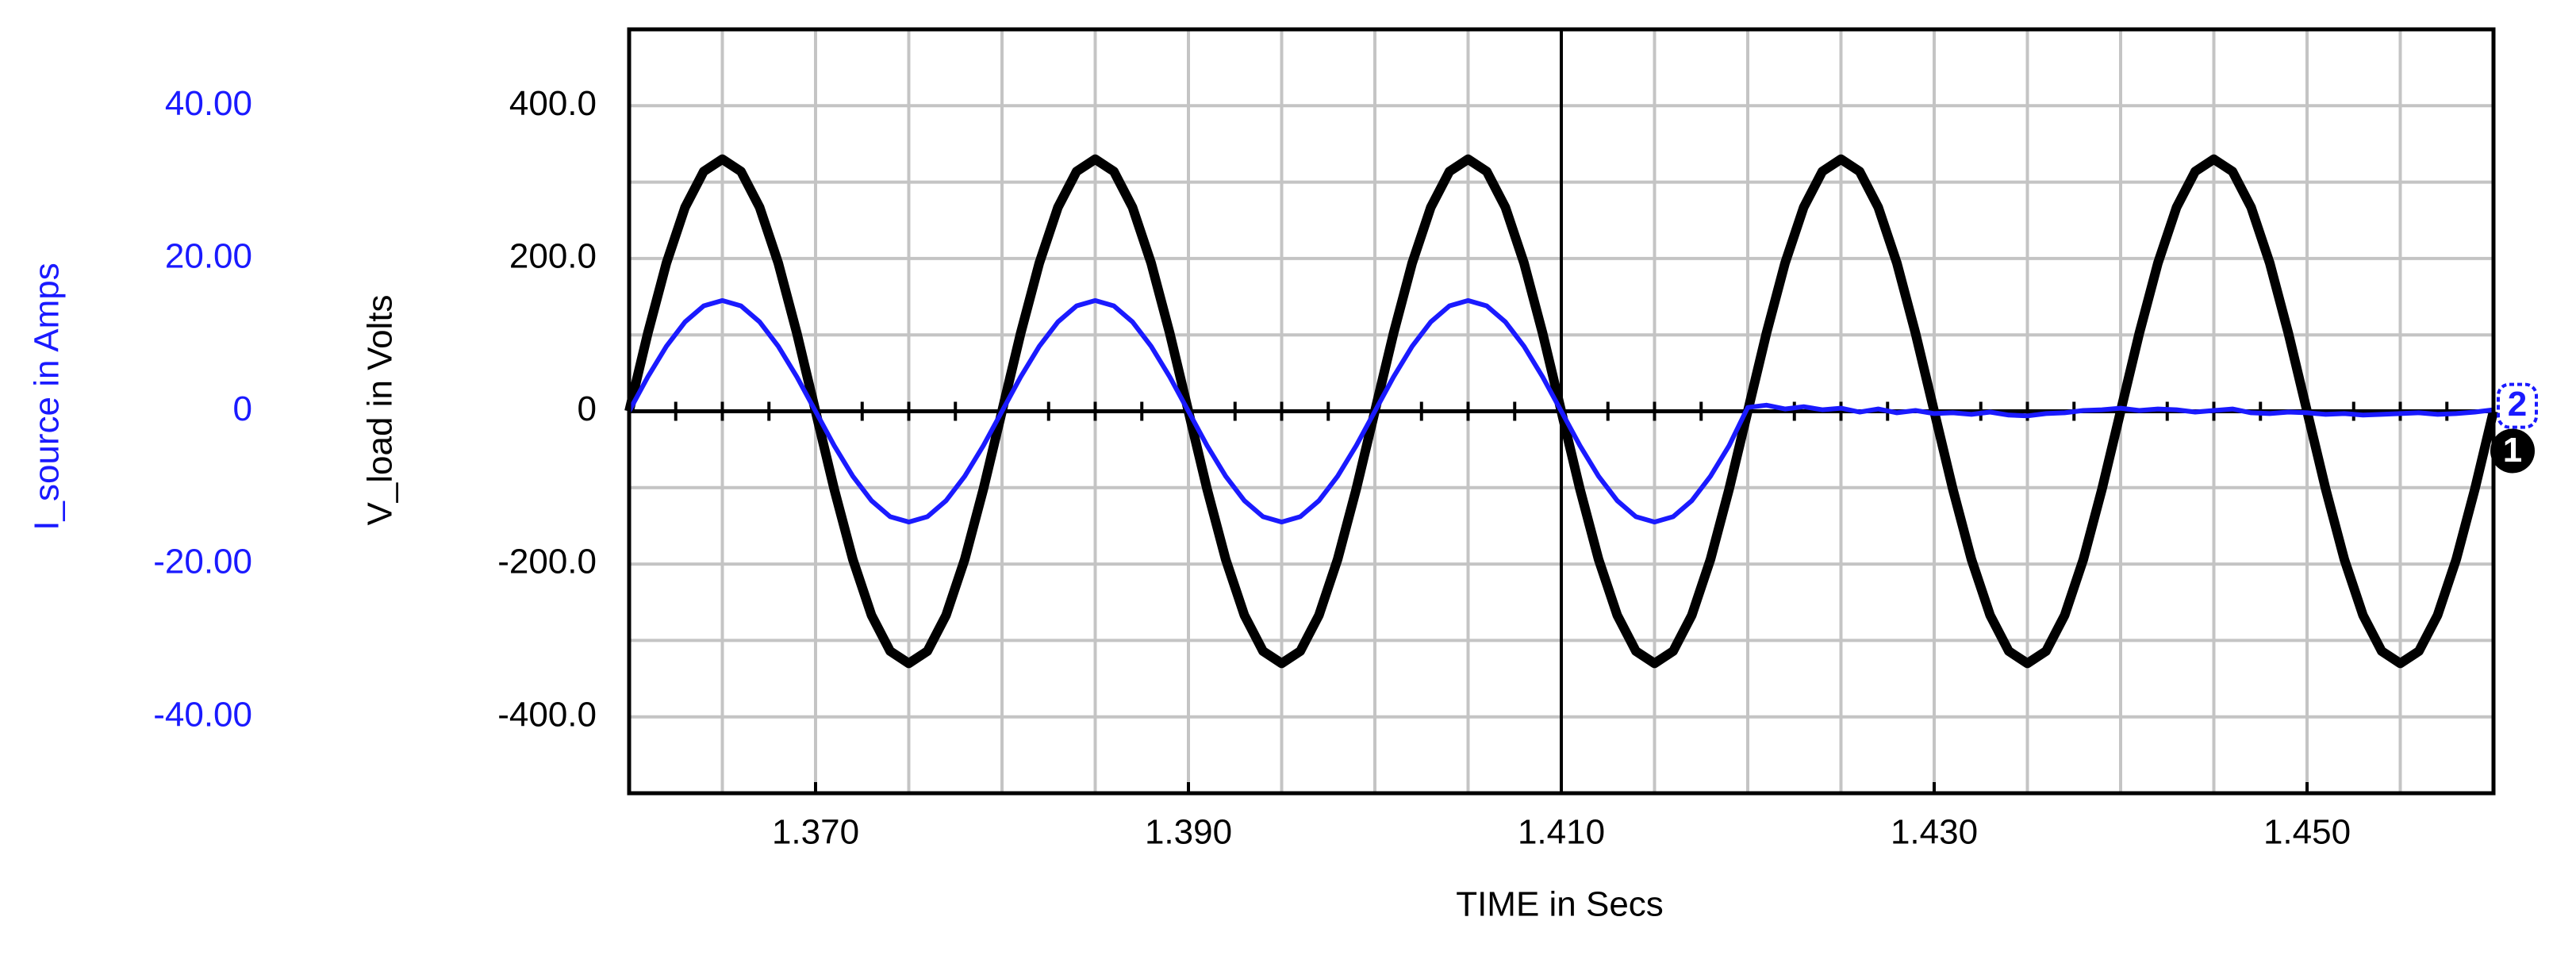 This screenshot has height=959, width=2576. Describe the element at coordinates (547, 562) in the screenshot. I see `y-tick-label: -200.0` at that location.